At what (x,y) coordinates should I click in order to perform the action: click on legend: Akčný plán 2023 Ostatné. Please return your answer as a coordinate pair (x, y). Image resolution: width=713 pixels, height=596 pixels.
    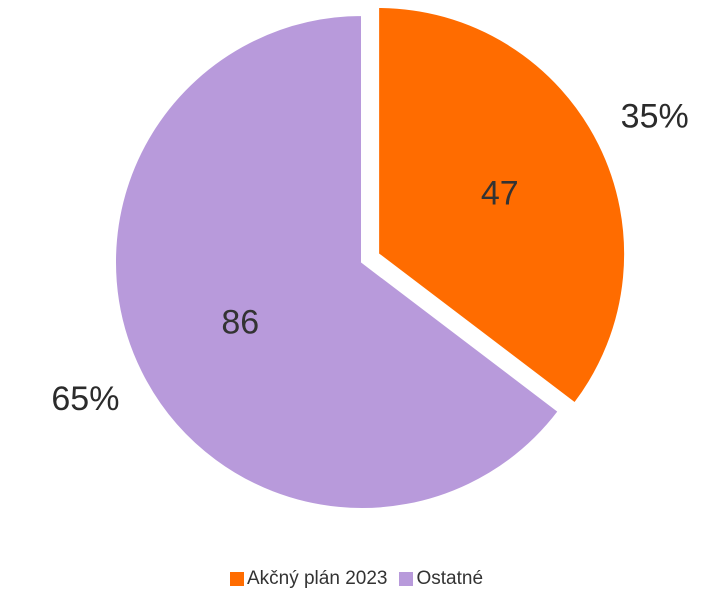
    Looking at the image, I should click on (356, 579).